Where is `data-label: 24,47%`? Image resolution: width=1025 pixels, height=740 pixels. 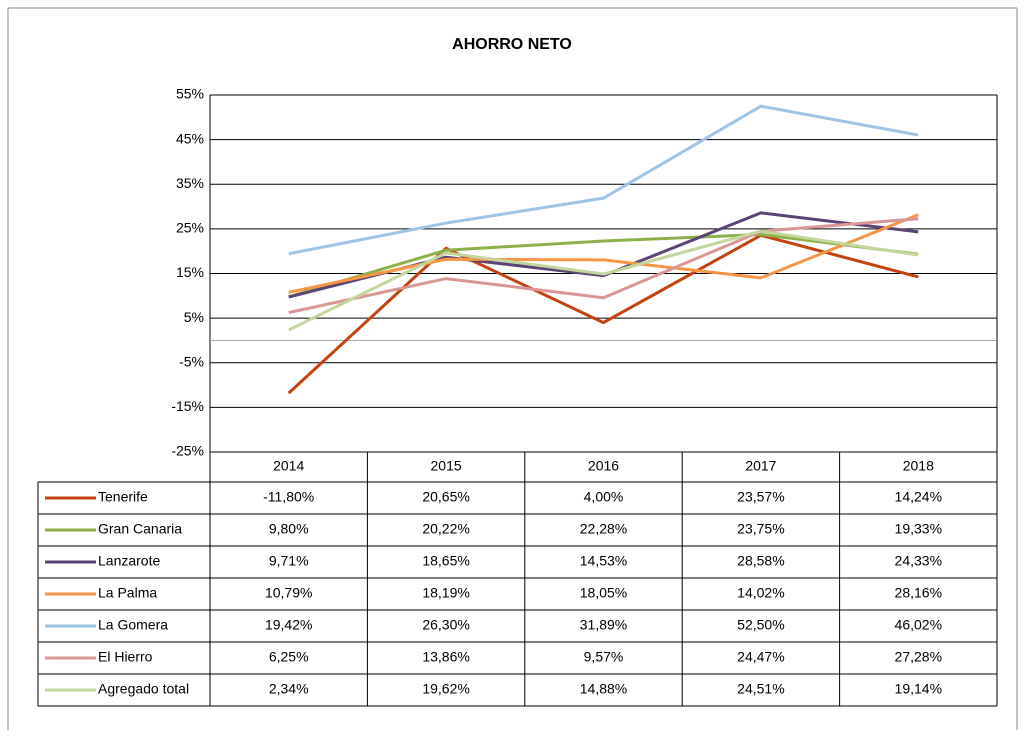 data-label: 24,47% is located at coordinates (760, 657).